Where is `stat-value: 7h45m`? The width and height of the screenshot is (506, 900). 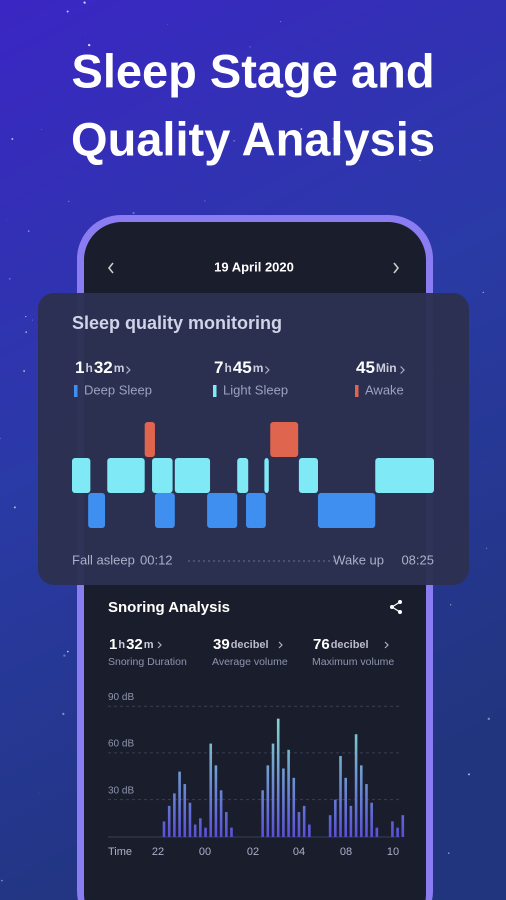 stat-value: 7h45m is located at coordinates (238, 367).